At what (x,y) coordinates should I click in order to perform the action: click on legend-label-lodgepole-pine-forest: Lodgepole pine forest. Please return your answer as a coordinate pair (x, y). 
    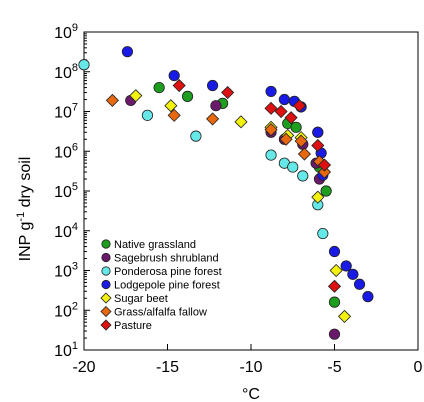
    Looking at the image, I should click on (167, 286).